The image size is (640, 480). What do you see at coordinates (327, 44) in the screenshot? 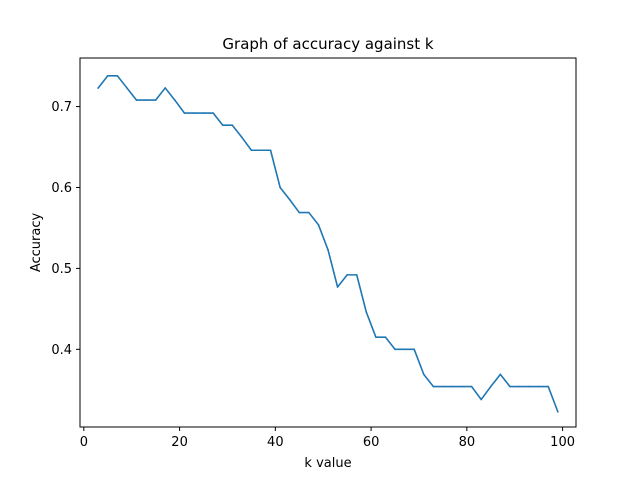
I see `chart-title: Graph of accuracy against k` at bounding box center [327, 44].